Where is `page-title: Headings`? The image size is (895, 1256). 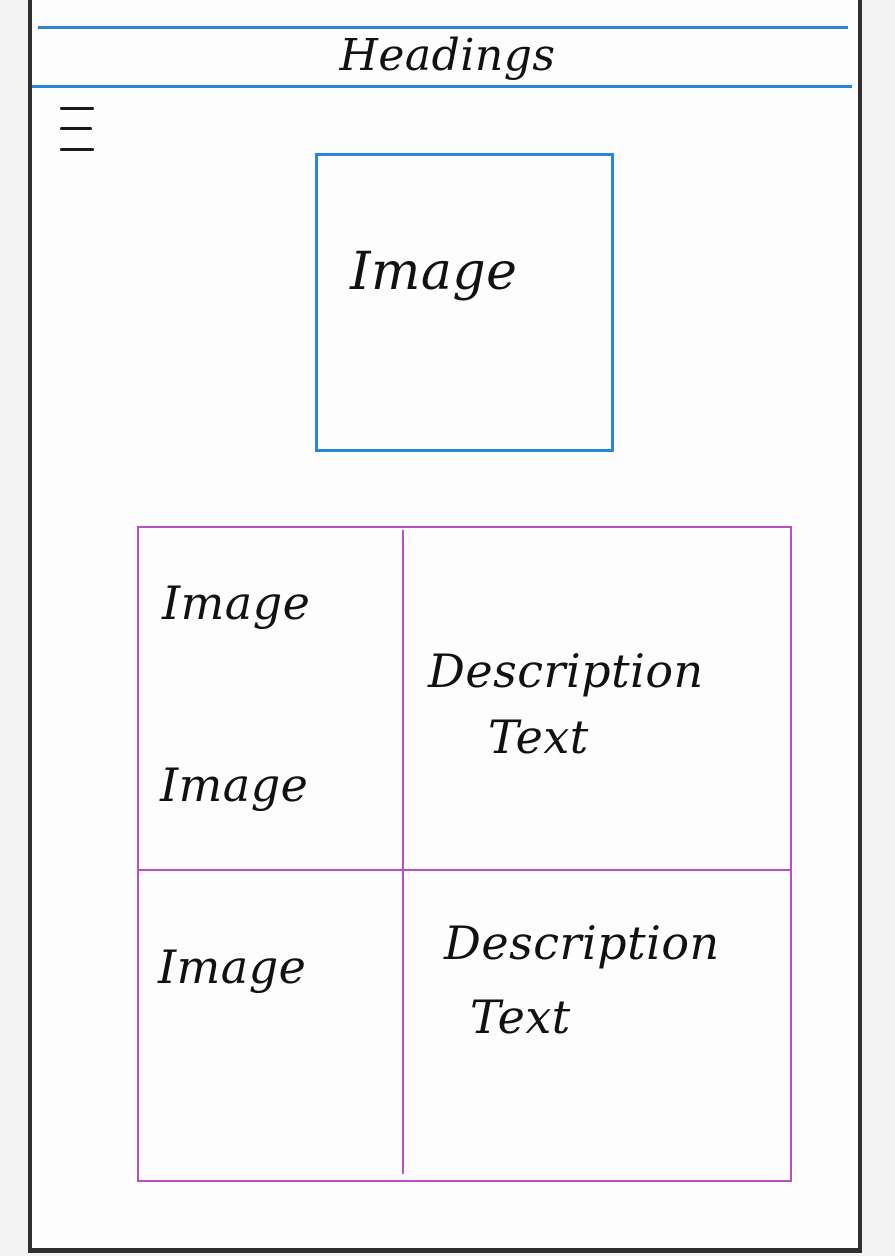
page-title: Headings is located at coordinates (447, 55).